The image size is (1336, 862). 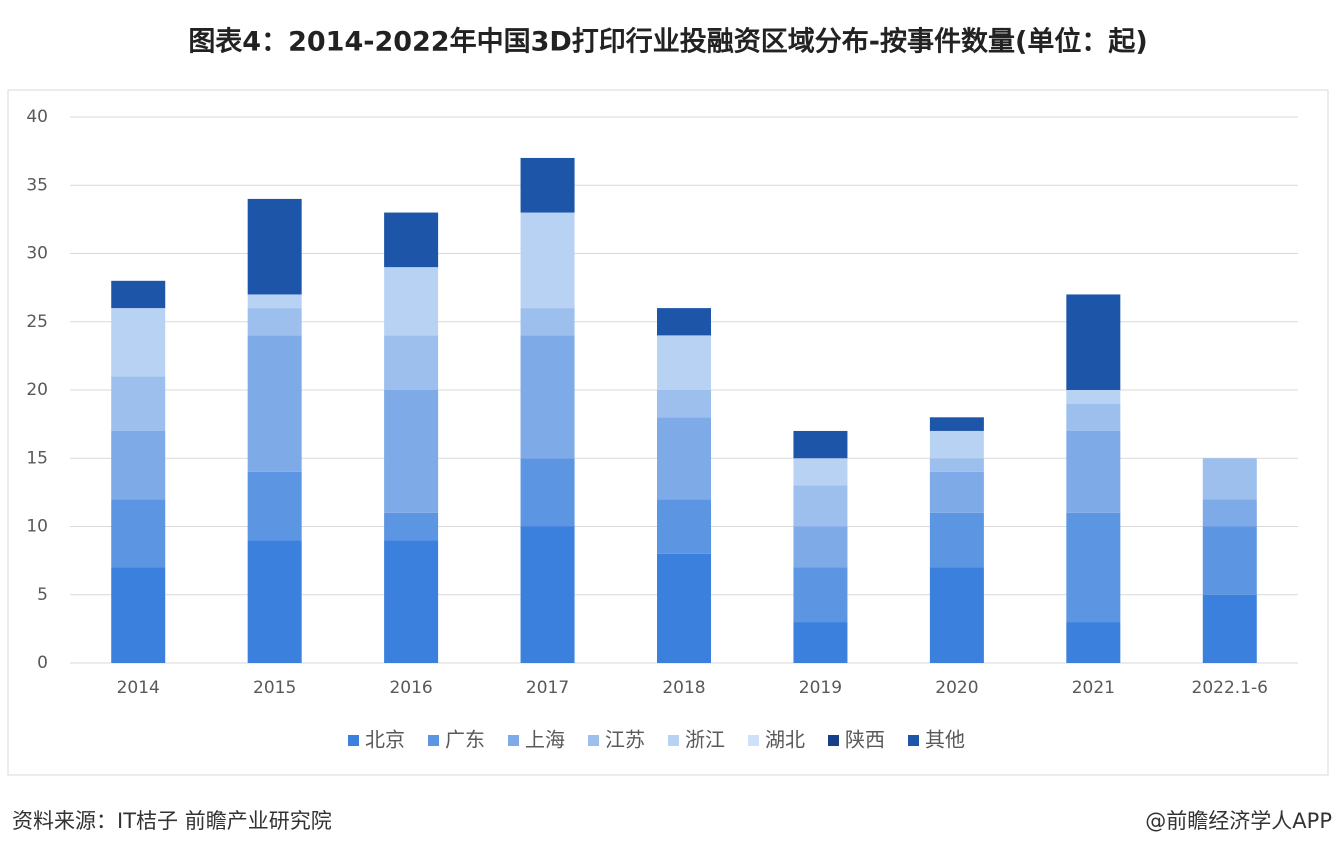 I want to click on legend-label: 广东, so click(x=465, y=740).